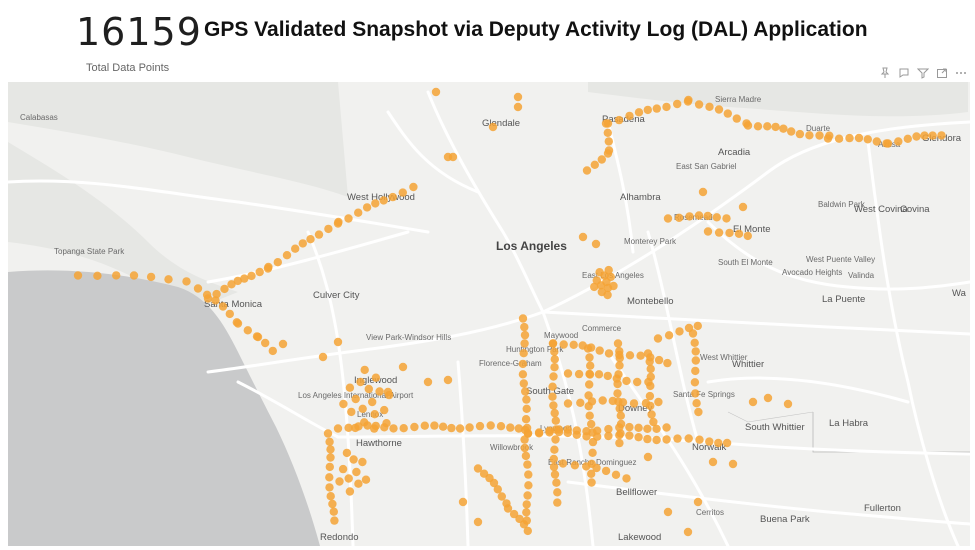 Image resolution: width=975 pixels, height=550 pixels. Describe the element at coordinates (885, 71) in the screenshot. I see `pin-icon` at that location.